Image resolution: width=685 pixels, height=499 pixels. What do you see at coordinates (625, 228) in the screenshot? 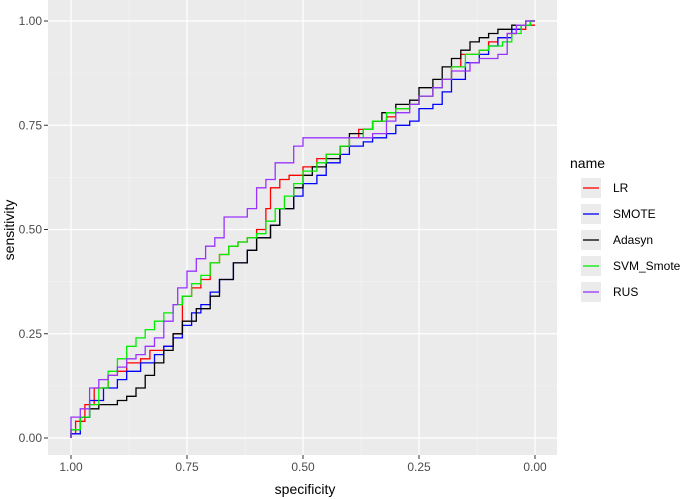
I see `legend: name LR SMOTE Adasyn SVM_Smote RUS` at bounding box center [625, 228].